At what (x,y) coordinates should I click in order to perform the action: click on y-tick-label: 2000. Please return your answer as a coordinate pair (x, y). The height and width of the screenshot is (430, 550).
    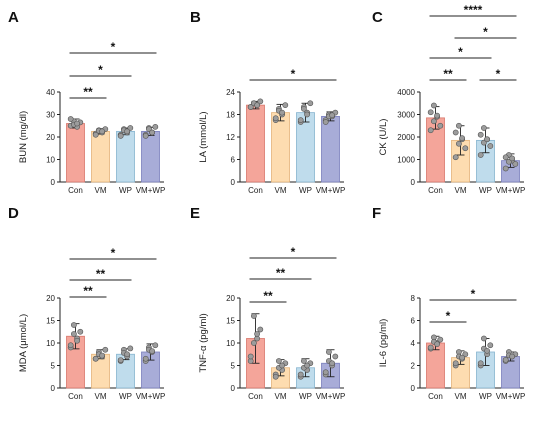
    Looking at the image, I should click on (406, 137).